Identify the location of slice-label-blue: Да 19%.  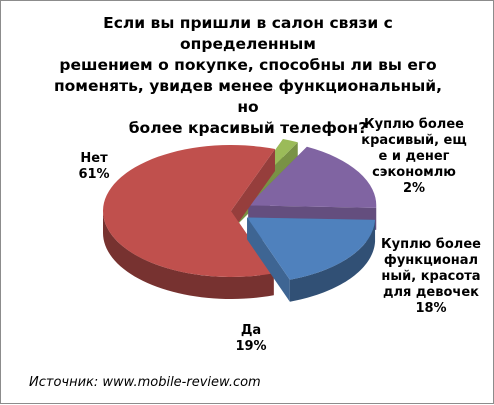
(251, 339).